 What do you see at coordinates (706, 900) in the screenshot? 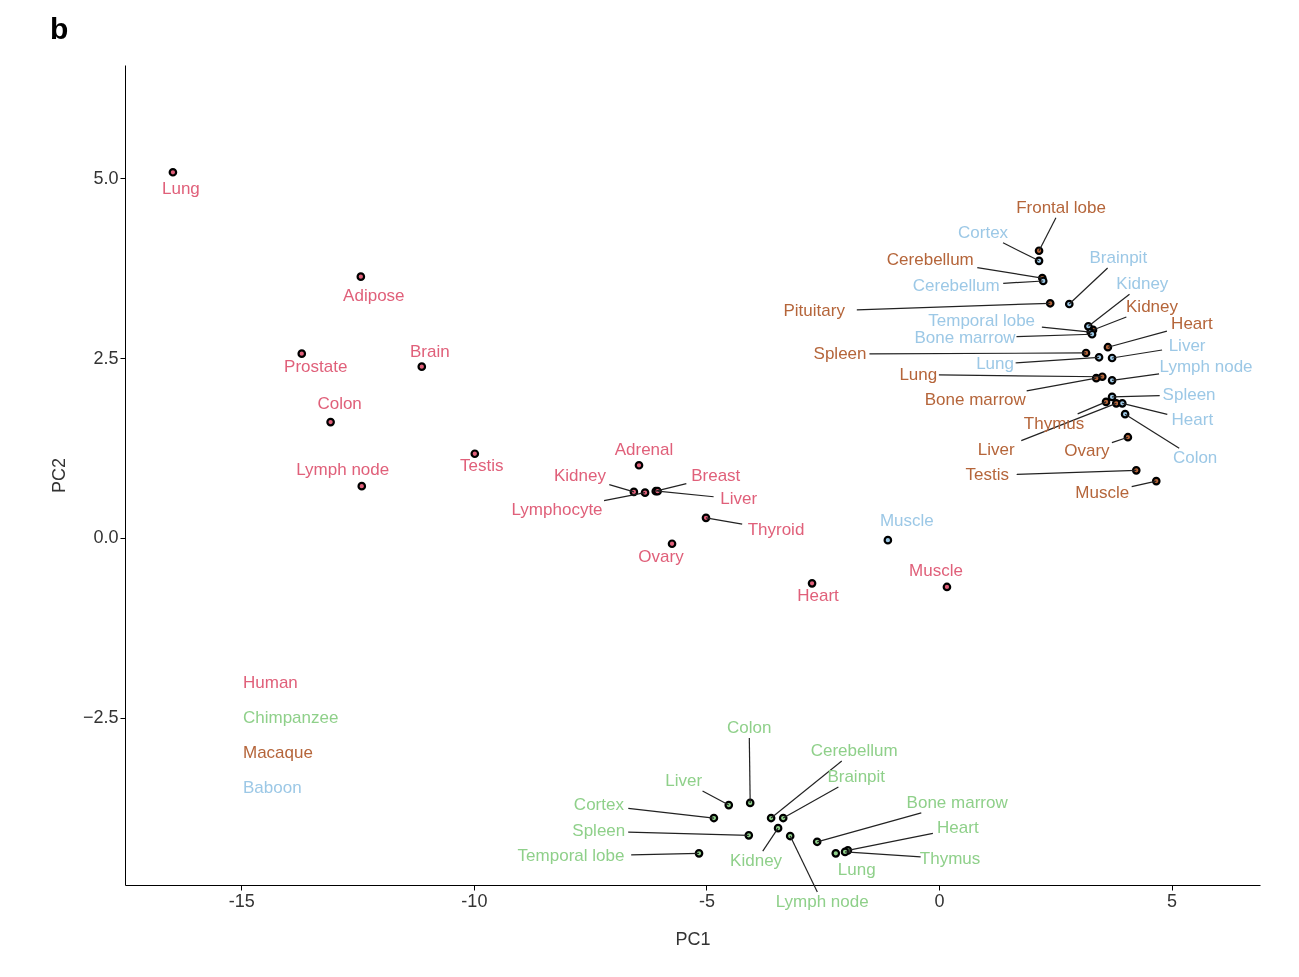
I see `x-tick-label: -5` at bounding box center [706, 900].